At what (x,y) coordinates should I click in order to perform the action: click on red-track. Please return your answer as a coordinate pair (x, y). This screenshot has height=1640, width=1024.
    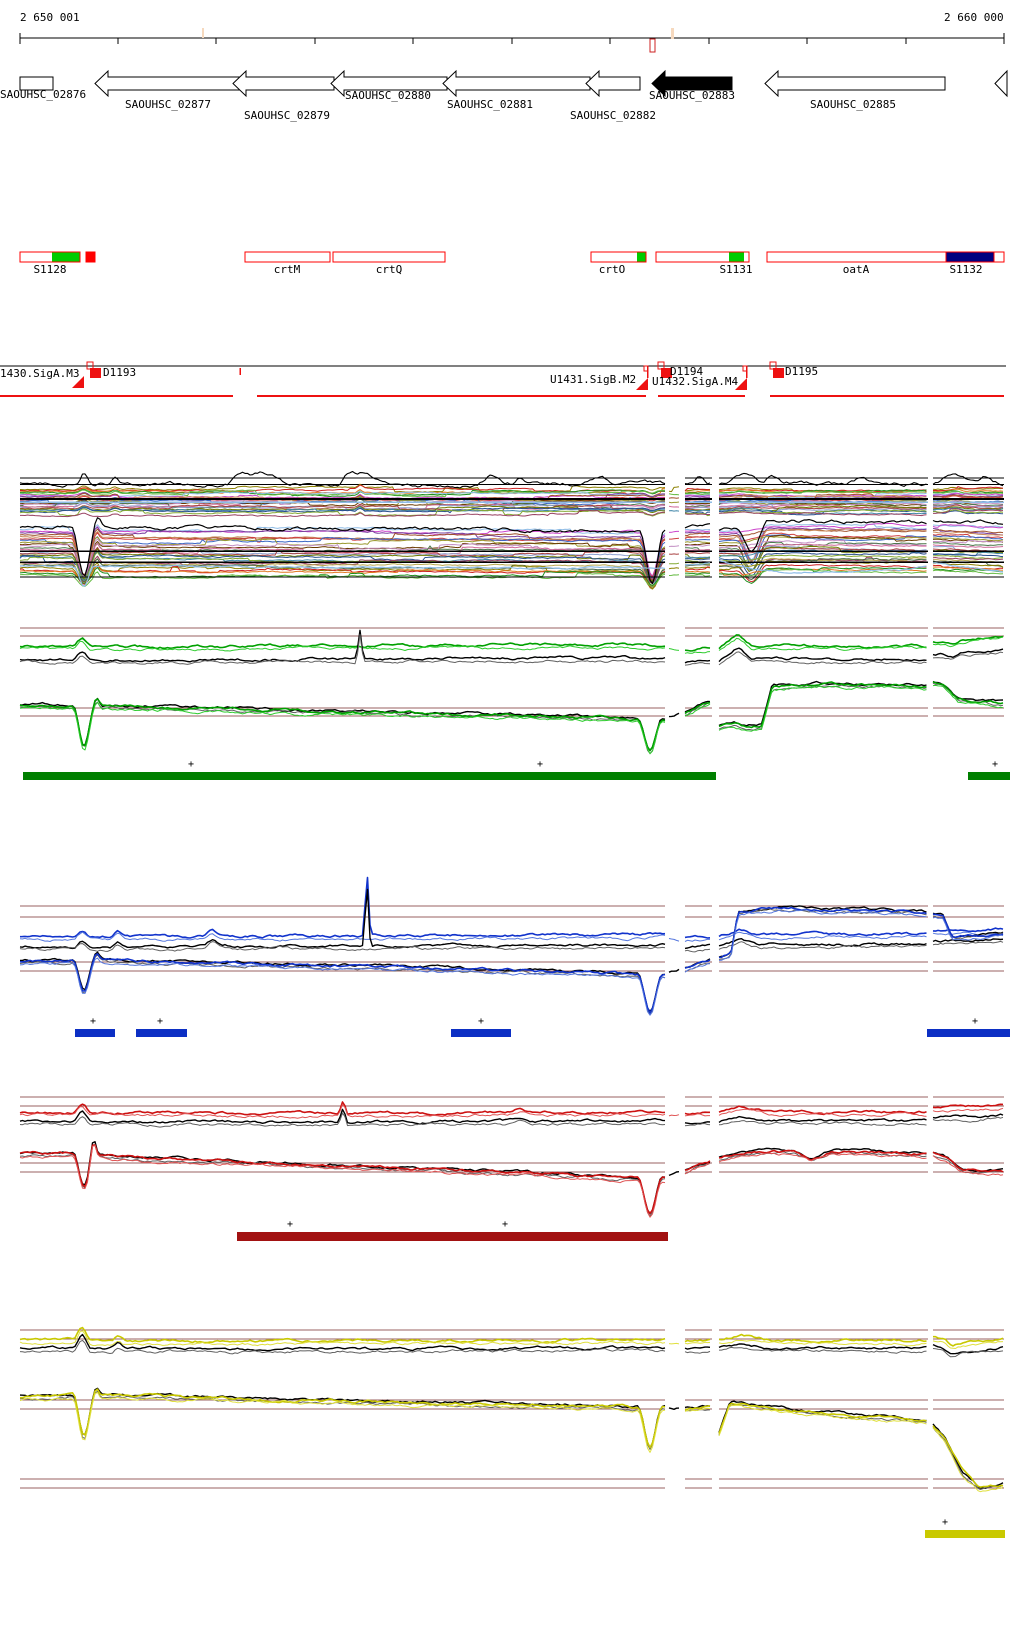
    Looking at the image, I should click on (511, 1157).